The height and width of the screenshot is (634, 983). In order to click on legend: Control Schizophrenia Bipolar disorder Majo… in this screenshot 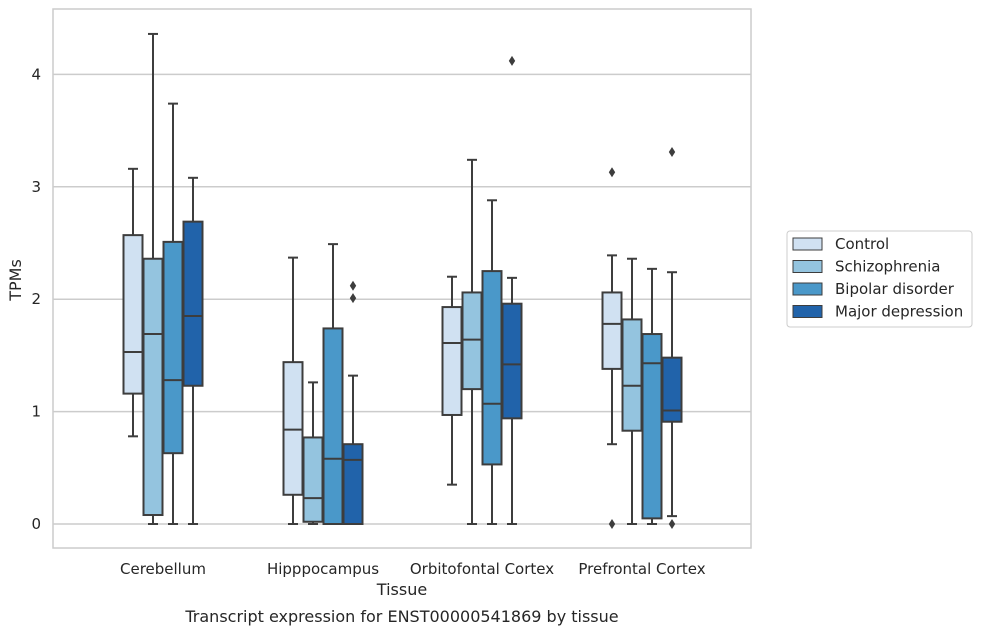, I will do `click(879, 279)`.